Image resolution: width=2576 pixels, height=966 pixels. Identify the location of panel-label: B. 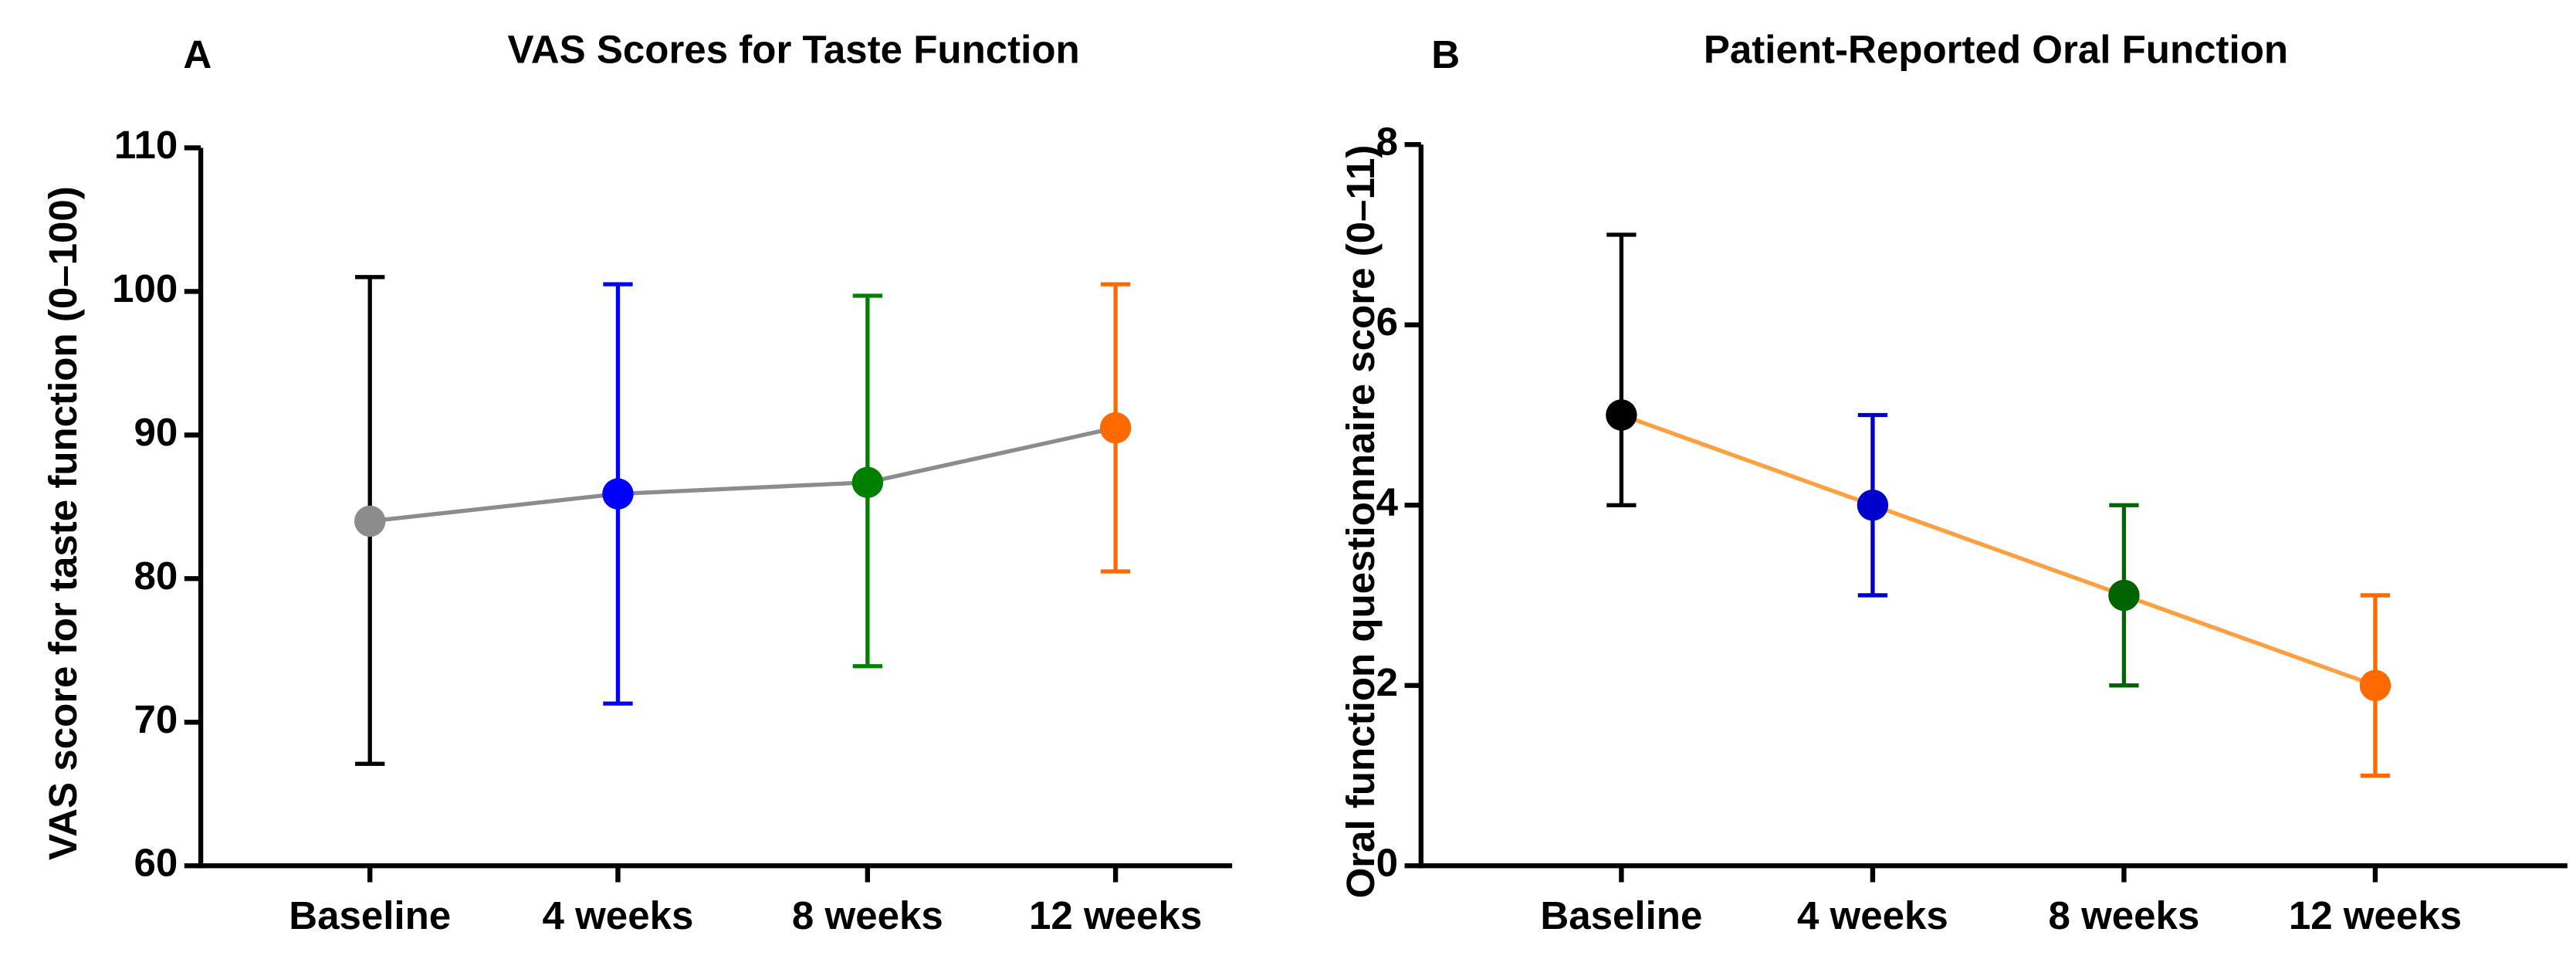
(1445, 54).